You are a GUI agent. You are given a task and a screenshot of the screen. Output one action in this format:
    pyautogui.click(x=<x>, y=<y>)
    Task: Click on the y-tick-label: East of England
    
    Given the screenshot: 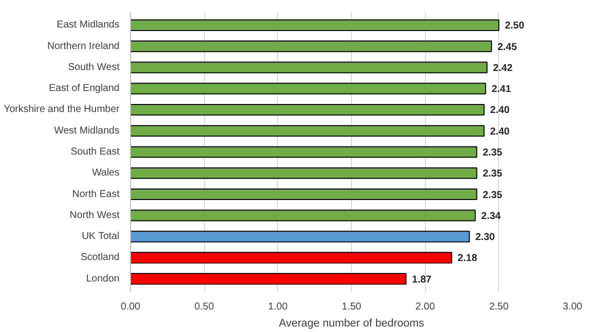 What is the action you would take?
    pyautogui.click(x=84, y=88)
    